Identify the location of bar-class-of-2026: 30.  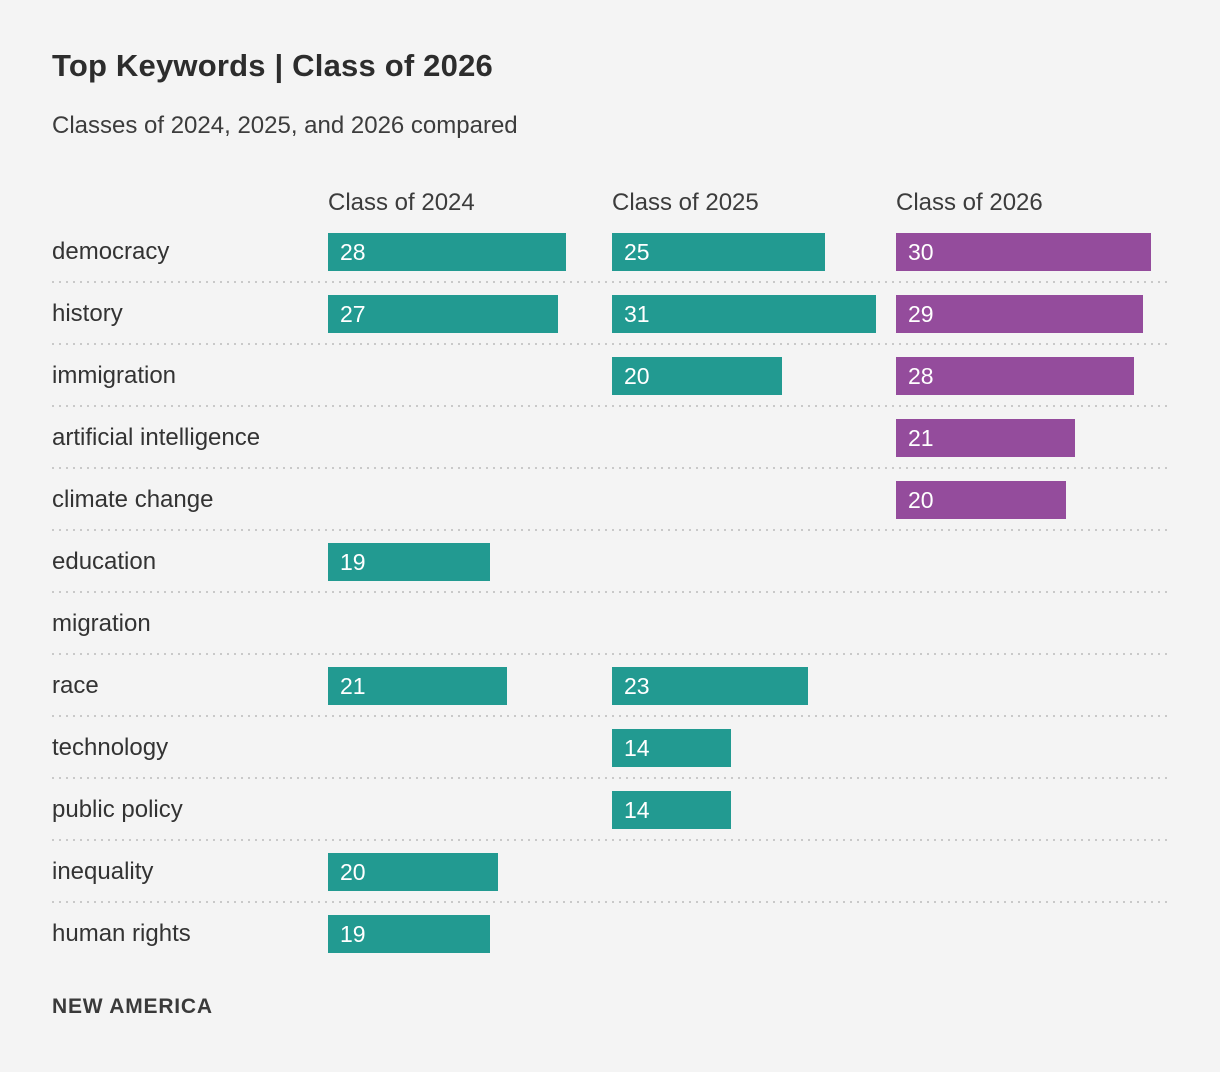
(1023, 252).